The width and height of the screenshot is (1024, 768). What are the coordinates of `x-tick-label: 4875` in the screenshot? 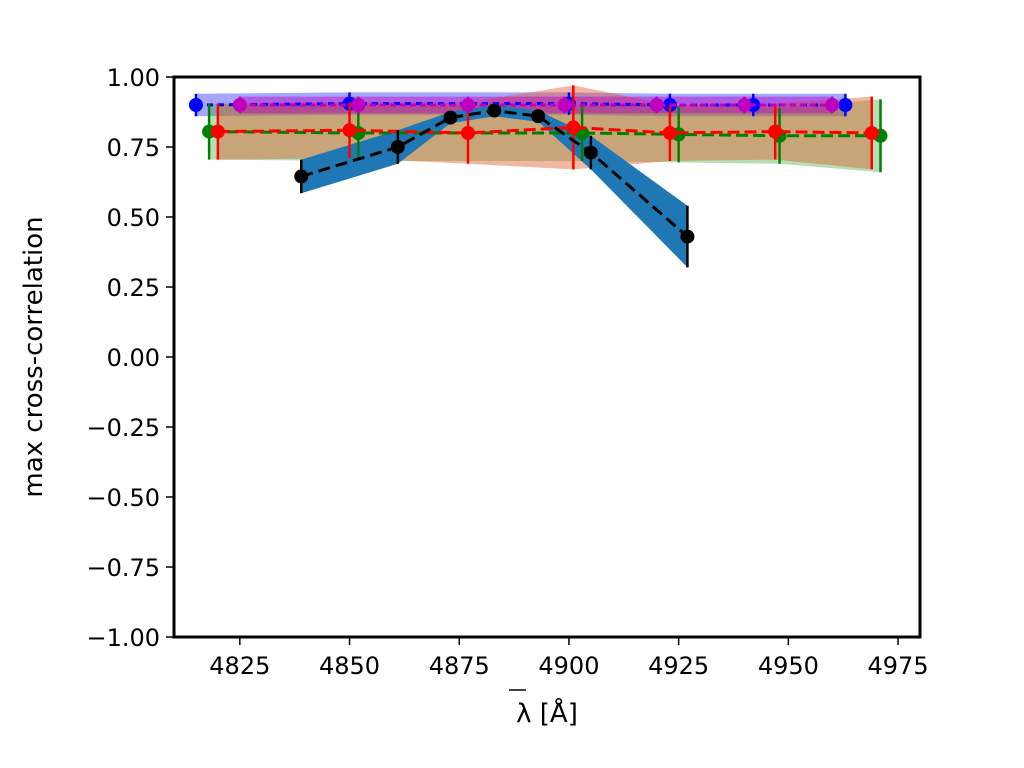 It's located at (459, 666).